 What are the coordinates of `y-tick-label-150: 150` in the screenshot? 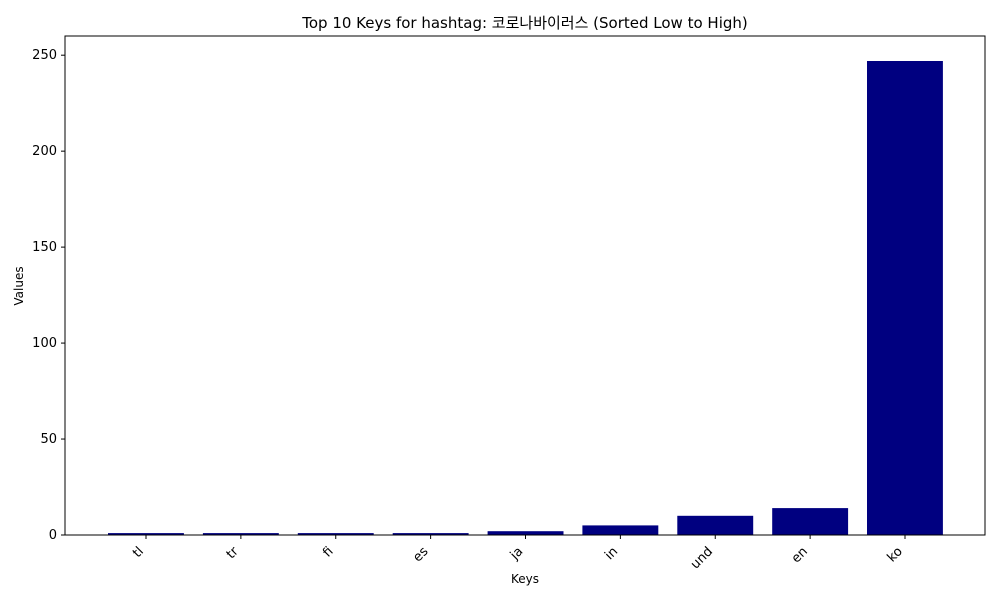 It's located at (44, 247).